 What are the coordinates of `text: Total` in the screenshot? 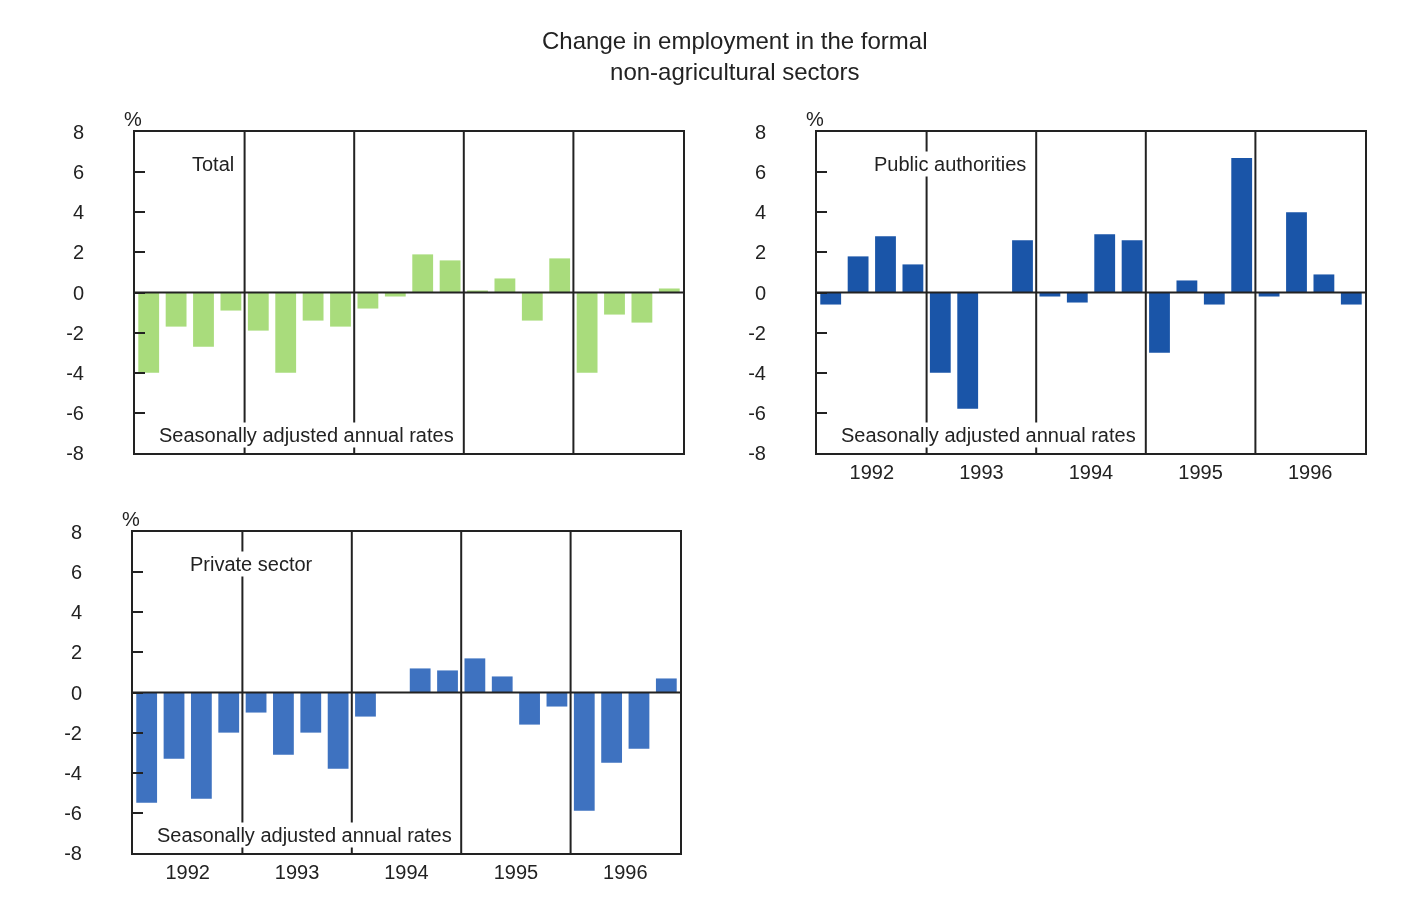 It's located at (213, 164).